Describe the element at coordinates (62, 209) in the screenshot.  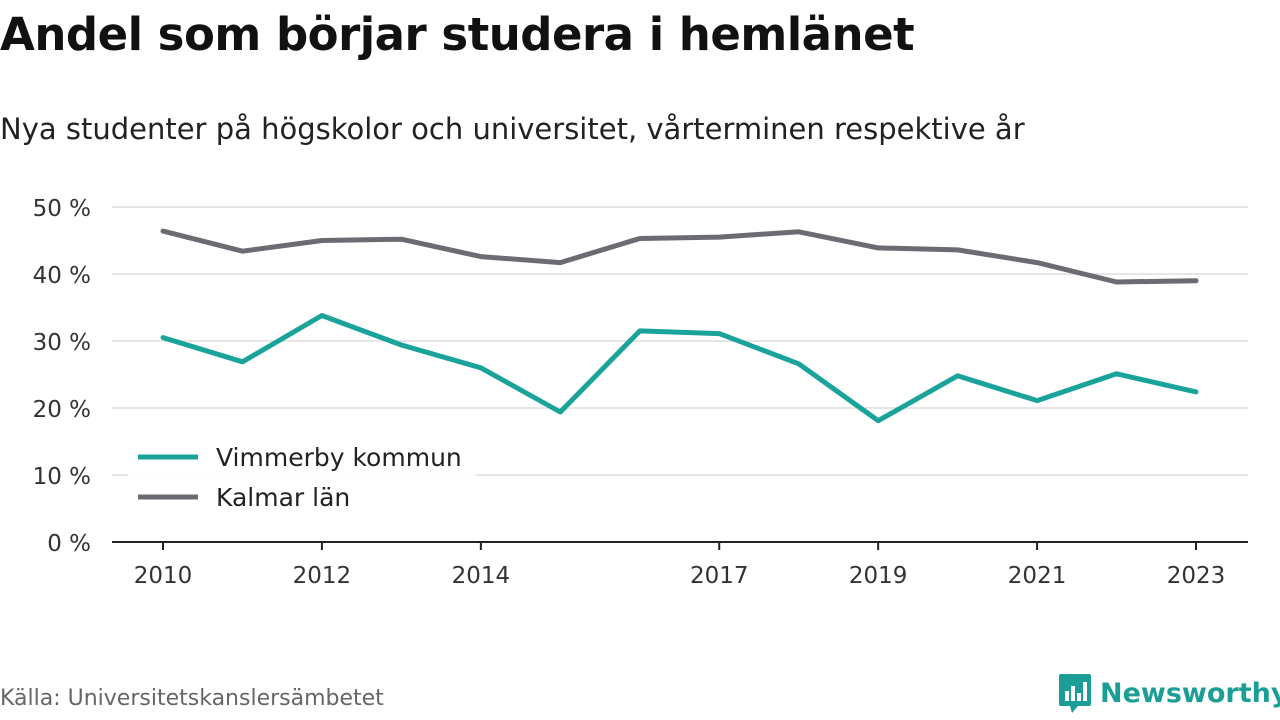
I see `y-tick-label: 50 %` at that location.